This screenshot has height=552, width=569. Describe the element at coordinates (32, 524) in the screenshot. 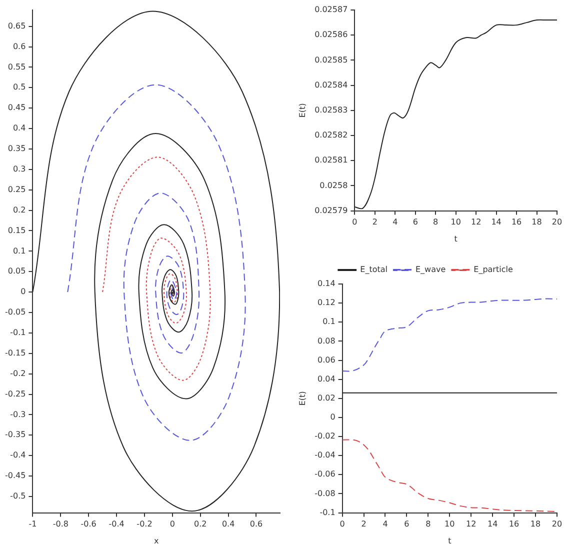

I see `x-tick-label: -1` at that location.